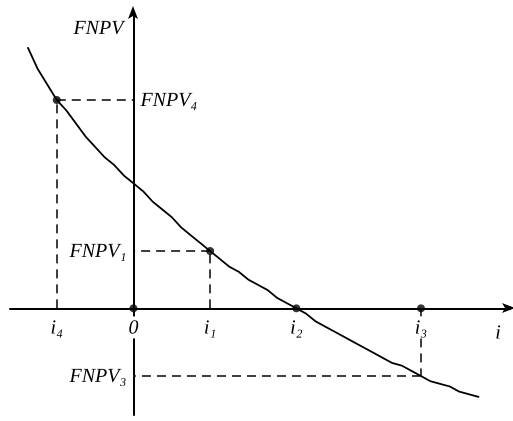 The width and height of the screenshot is (513, 421). Describe the element at coordinates (210, 327) in the screenshot. I see `x-tick-label: i₁` at that location.